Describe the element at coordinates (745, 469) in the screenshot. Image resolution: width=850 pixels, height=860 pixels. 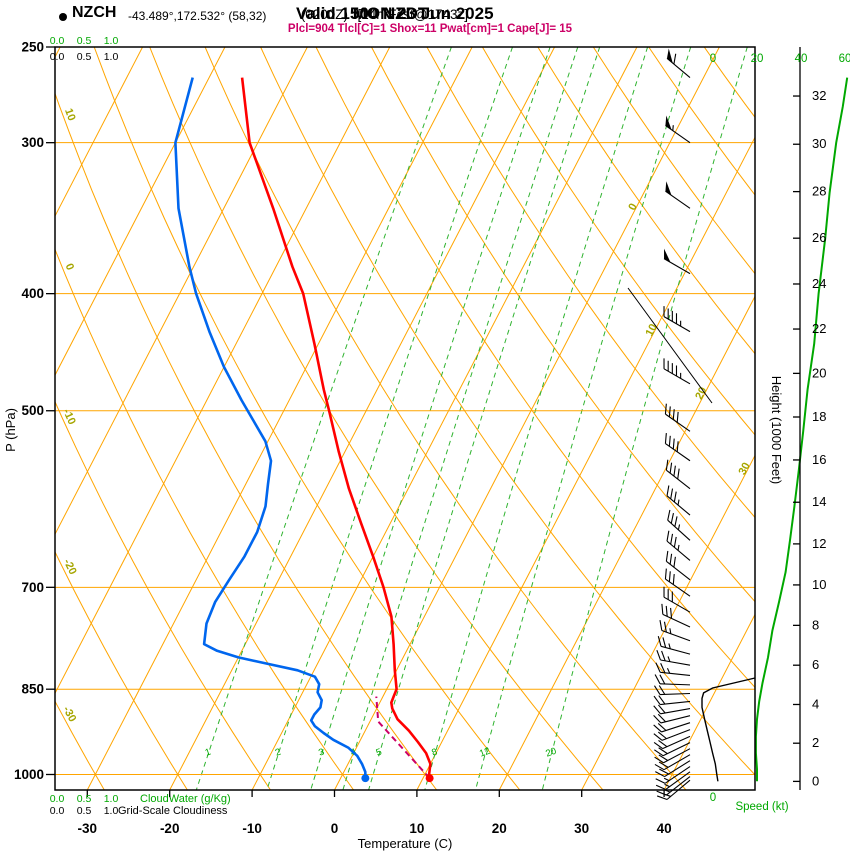
I see `isotherm-label: 30` at that location.